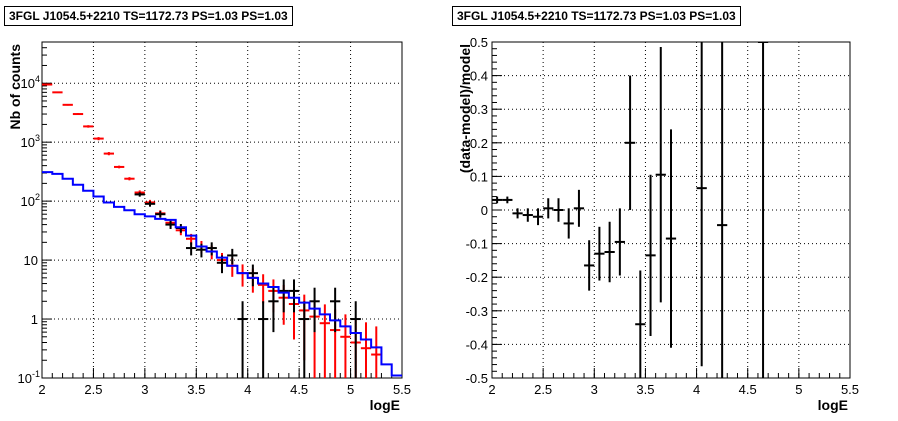 This screenshot has width=898, height=421. I want to click on left-y-tick-label: 10⁴, so click(30, 82).